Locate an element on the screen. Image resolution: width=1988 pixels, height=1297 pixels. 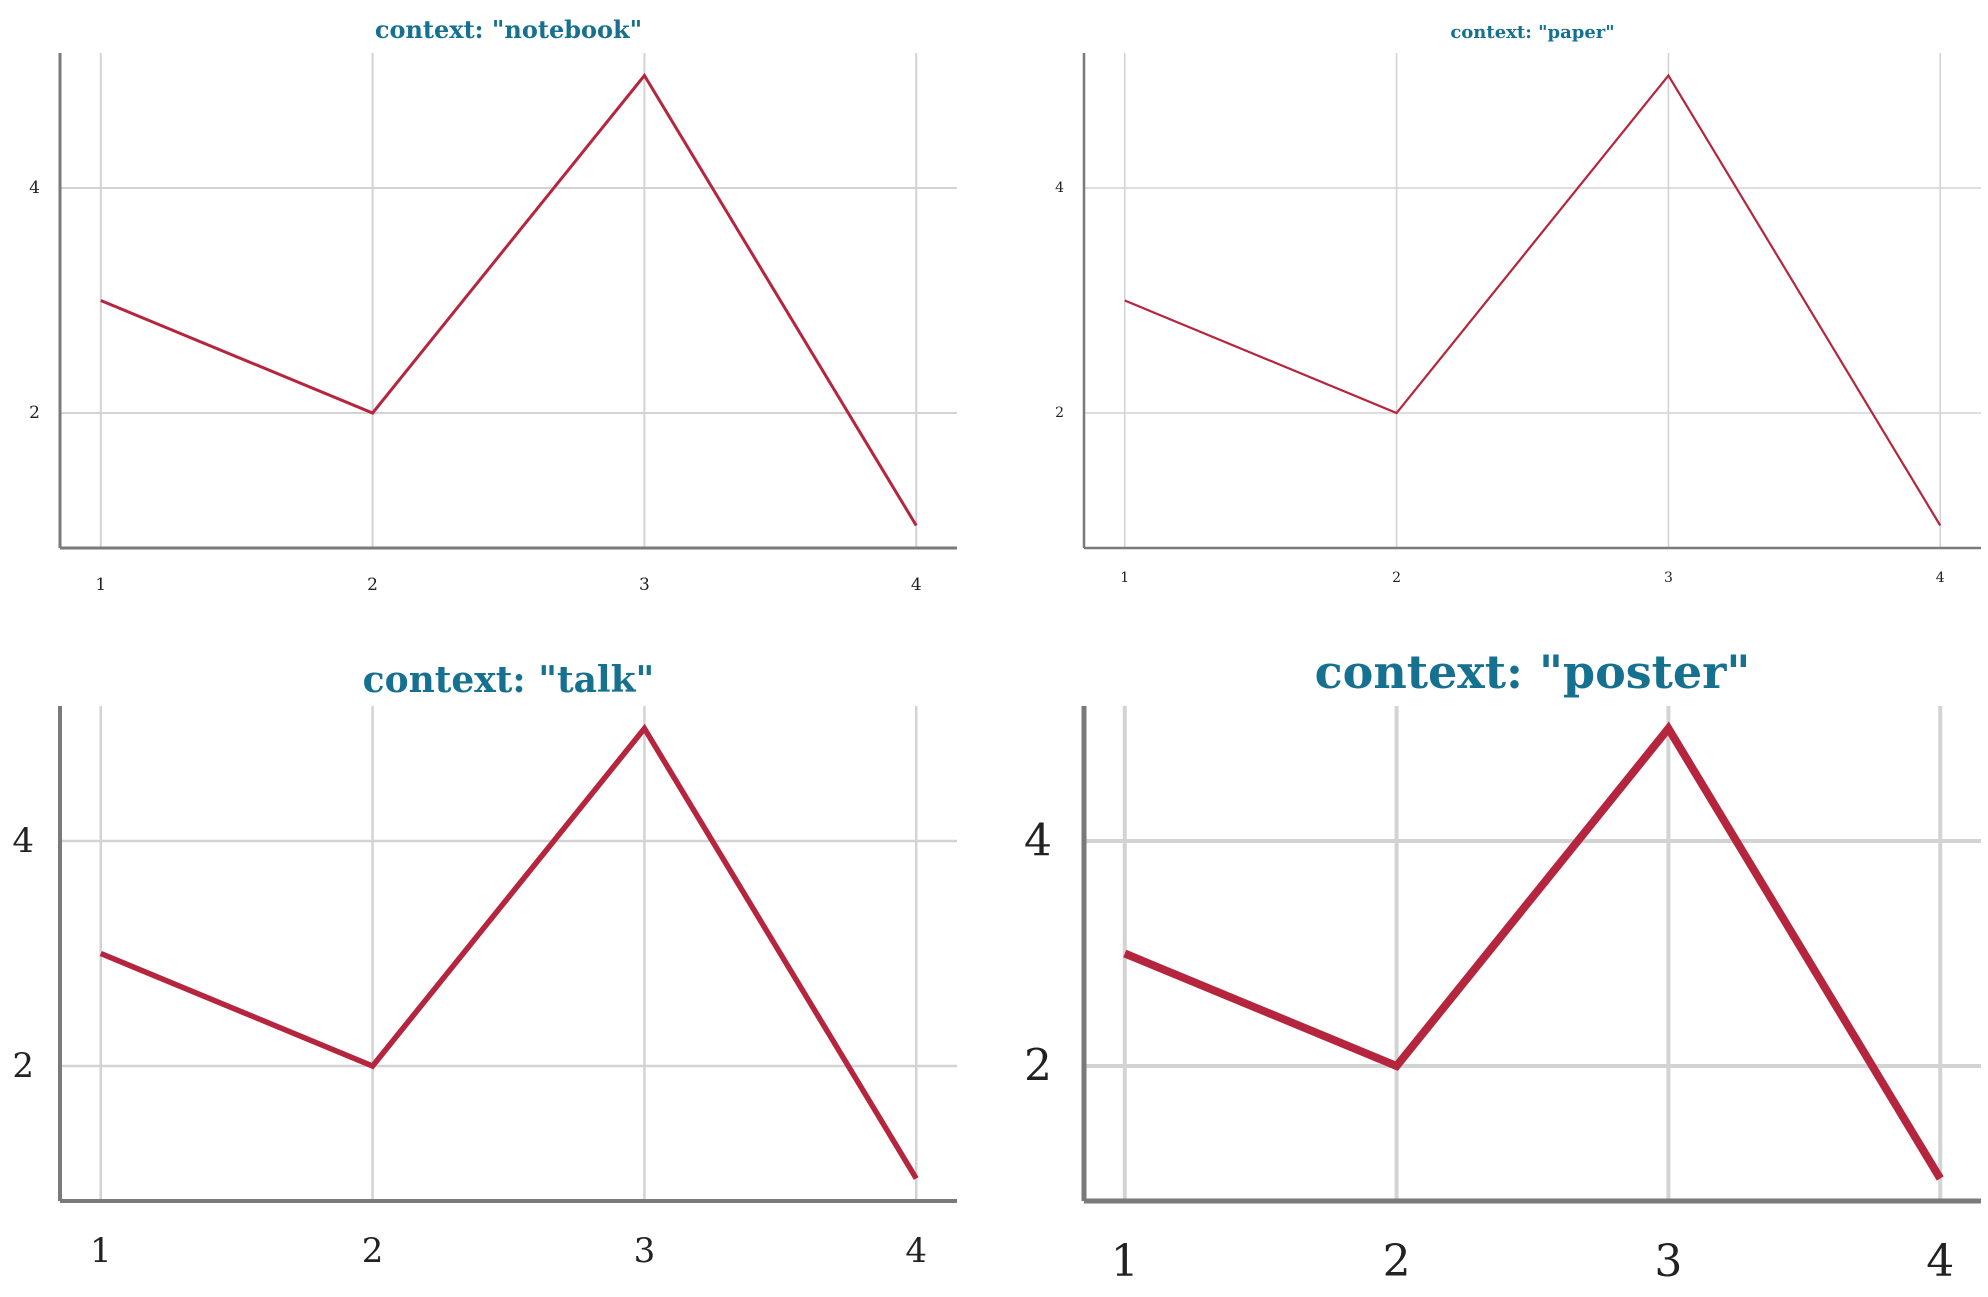
subplot-title: context: "paper" is located at coordinates (1532, 32).